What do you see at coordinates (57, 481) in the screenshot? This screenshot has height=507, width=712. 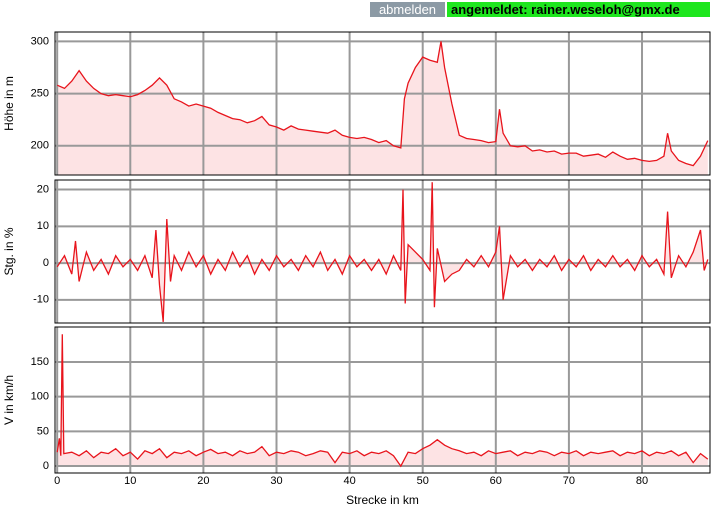 I see `x-tick-label: 0` at bounding box center [57, 481].